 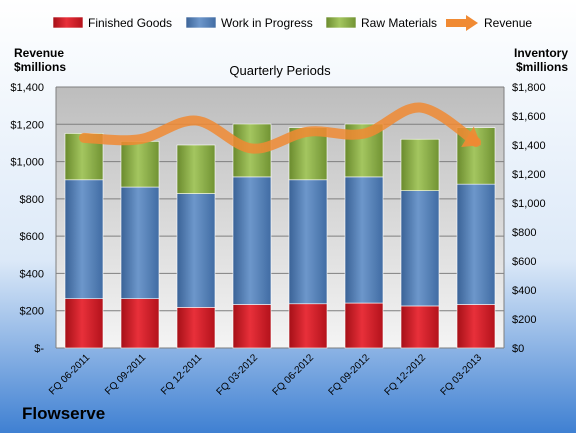 What do you see at coordinates (32, 237) in the screenshot?
I see `left-tick-label: $600` at bounding box center [32, 237].